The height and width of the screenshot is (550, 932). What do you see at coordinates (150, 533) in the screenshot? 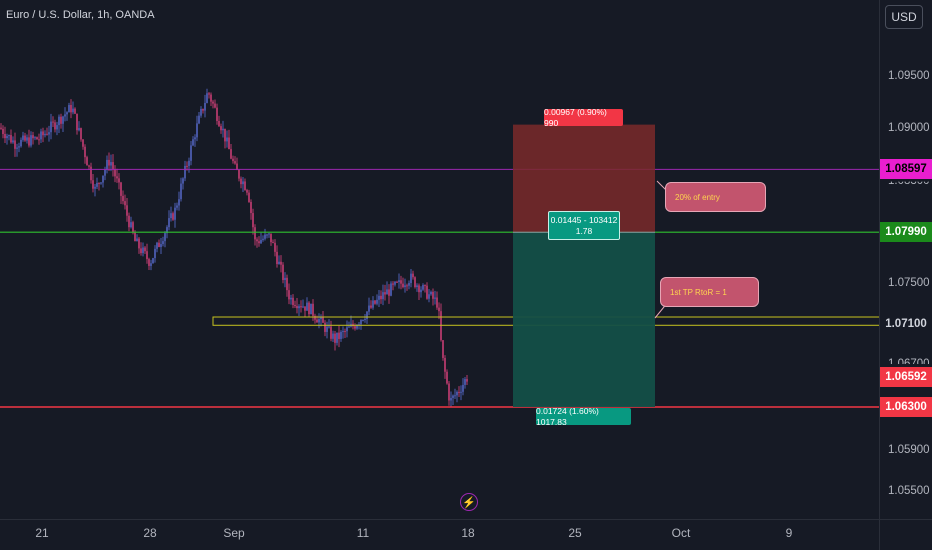
I see `time-tick: 28` at bounding box center [150, 533].